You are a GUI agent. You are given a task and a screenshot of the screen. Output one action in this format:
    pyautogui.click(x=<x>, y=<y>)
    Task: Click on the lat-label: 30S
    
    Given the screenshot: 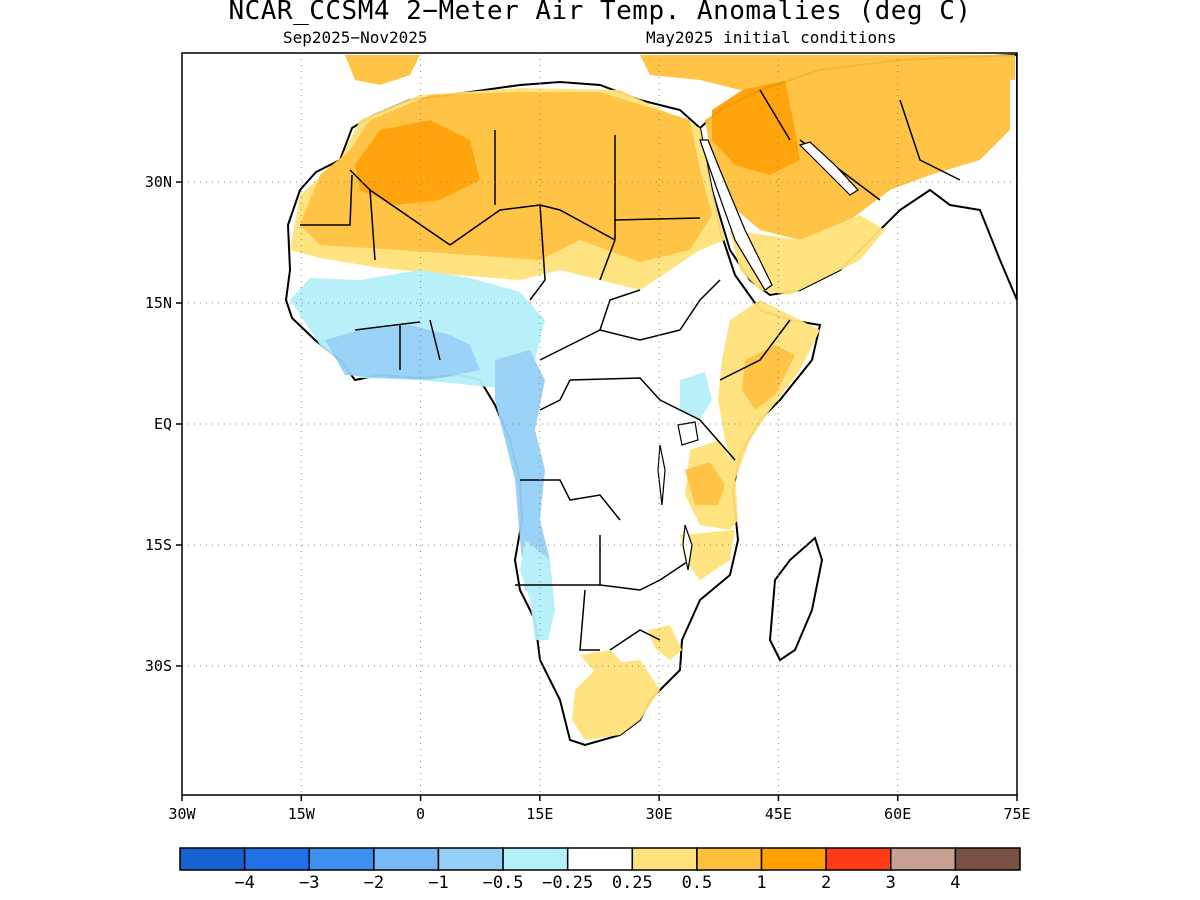 What is the action you would take?
    pyautogui.click(x=158, y=666)
    